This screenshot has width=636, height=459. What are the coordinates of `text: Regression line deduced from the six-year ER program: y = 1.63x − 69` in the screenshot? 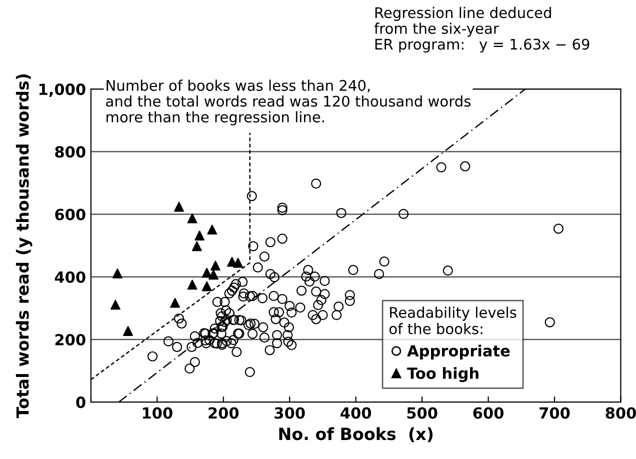 It's located at (482, 29).